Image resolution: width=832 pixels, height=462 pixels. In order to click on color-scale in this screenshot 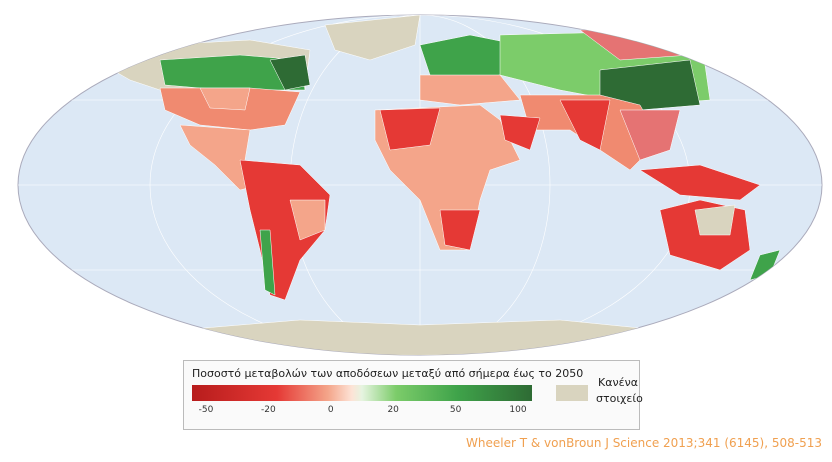, I will do `click(362, 393)`.